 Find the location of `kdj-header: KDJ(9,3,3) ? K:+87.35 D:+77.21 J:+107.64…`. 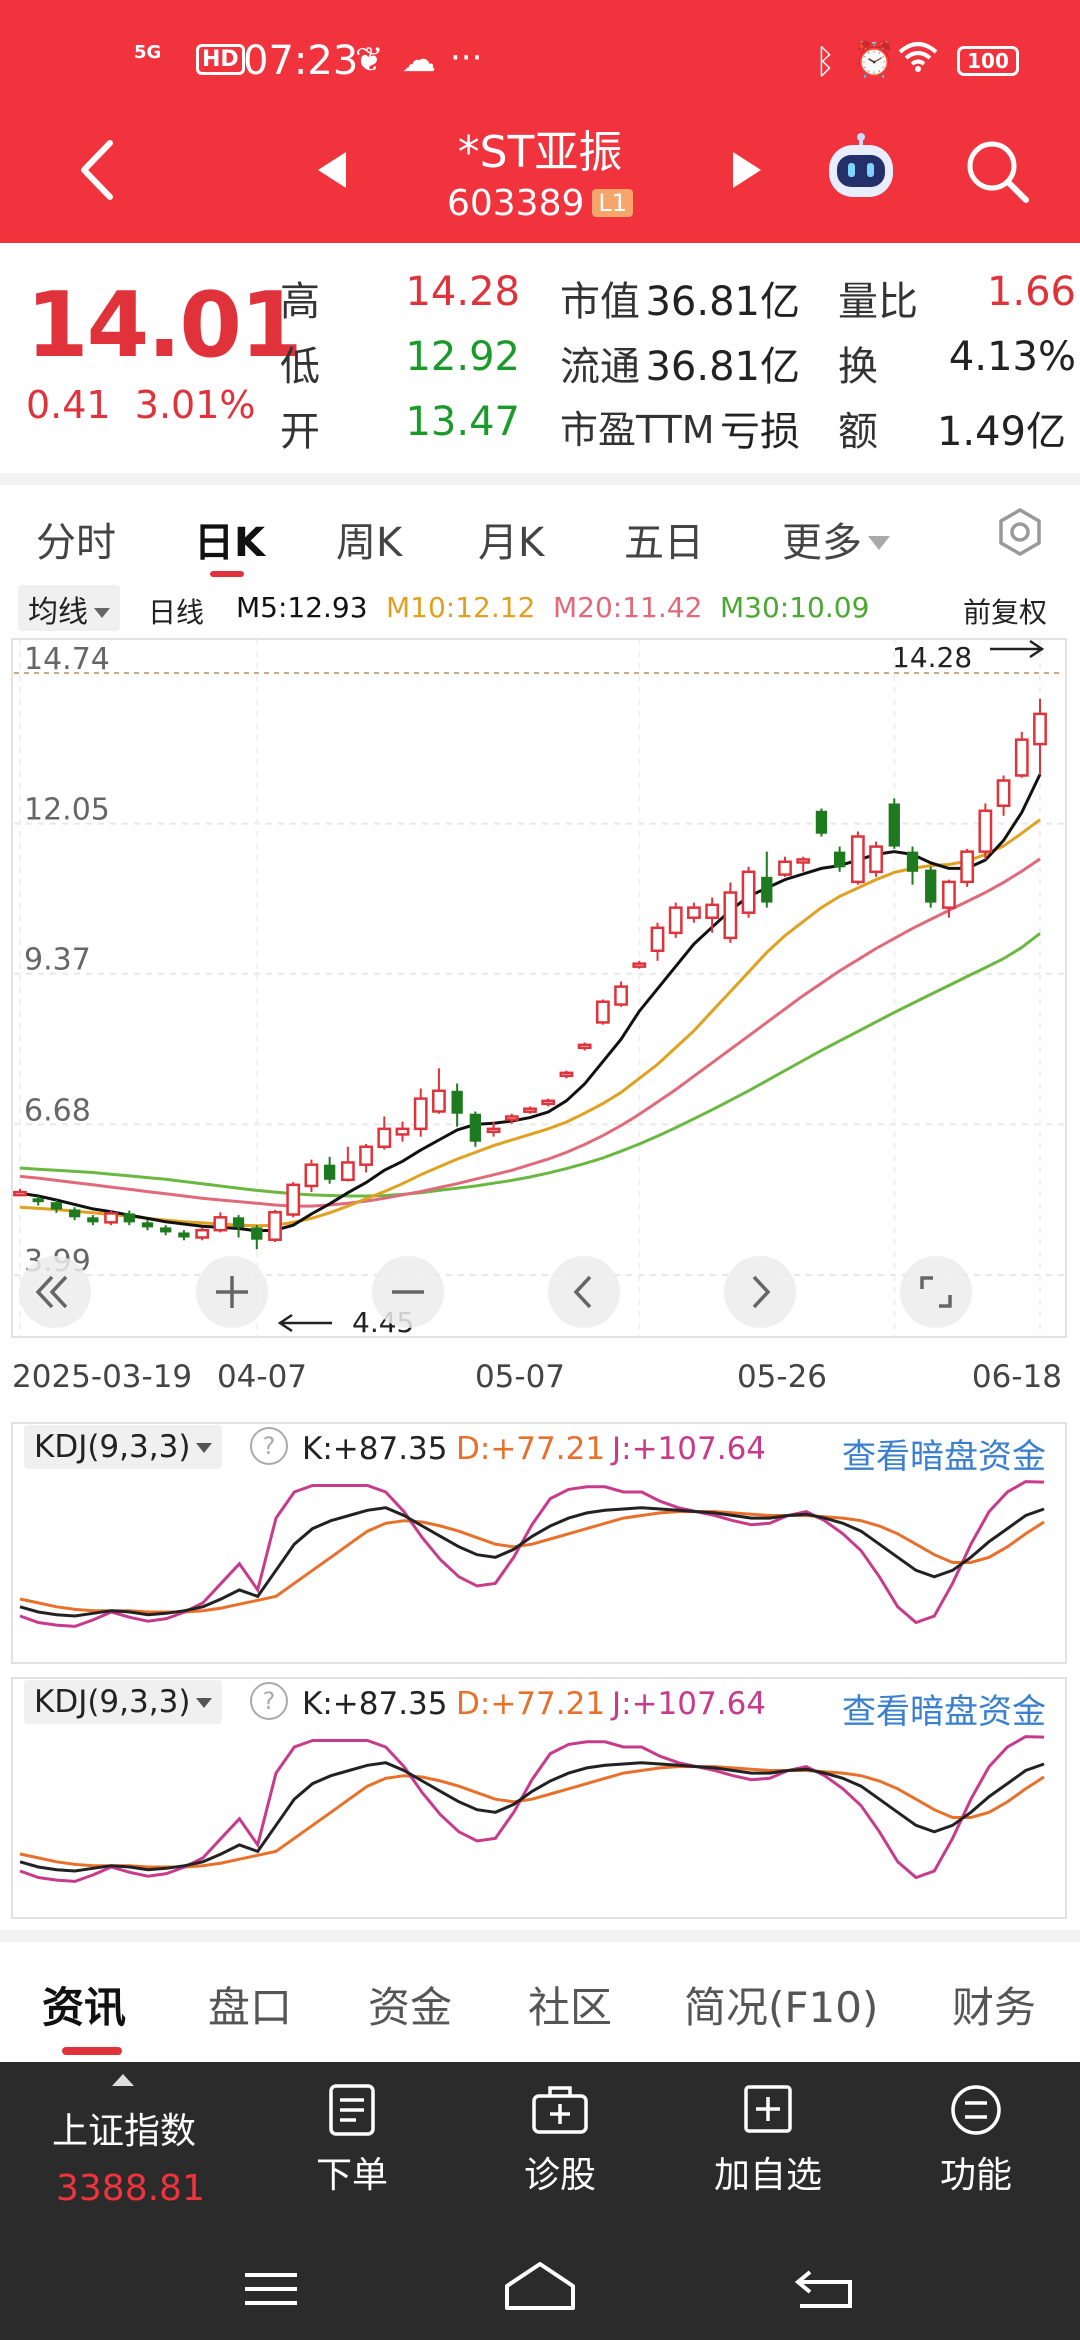

kdj-header: KDJ(9,3,3) ? K:+87.35 D:+77.21 J:+107.64… is located at coordinates (540, 1446).